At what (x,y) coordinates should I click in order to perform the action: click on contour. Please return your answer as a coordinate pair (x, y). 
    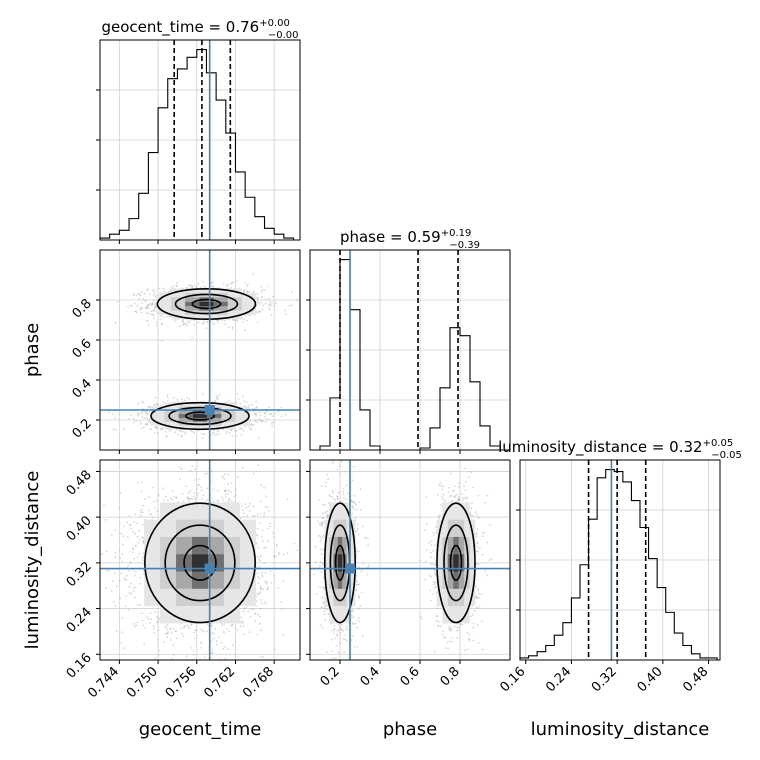
    Looking at the image, I should click on (206, 304).